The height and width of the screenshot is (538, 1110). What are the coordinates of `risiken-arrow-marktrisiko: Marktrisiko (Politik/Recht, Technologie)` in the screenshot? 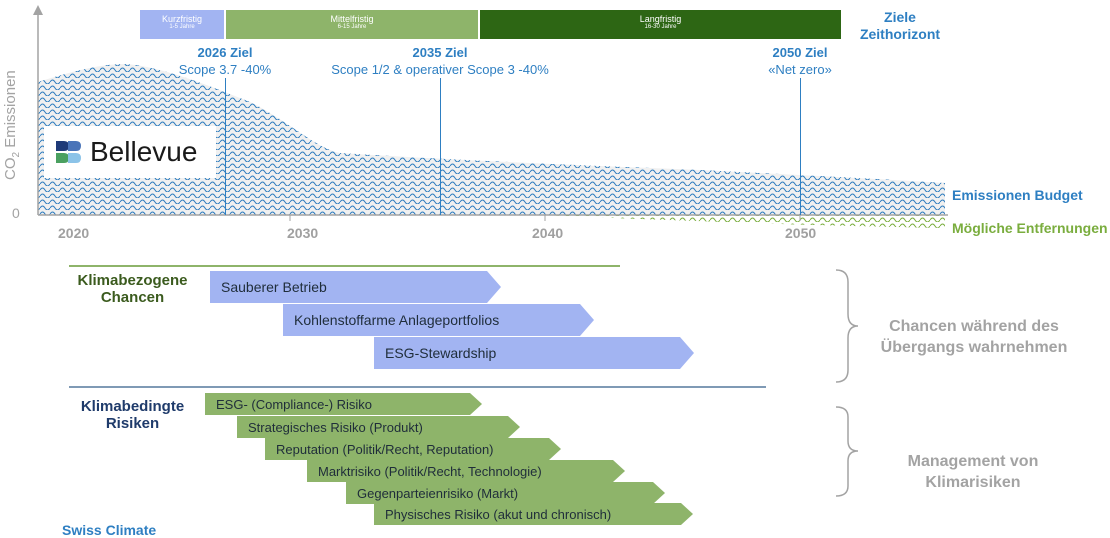 It's located at (466, 471).